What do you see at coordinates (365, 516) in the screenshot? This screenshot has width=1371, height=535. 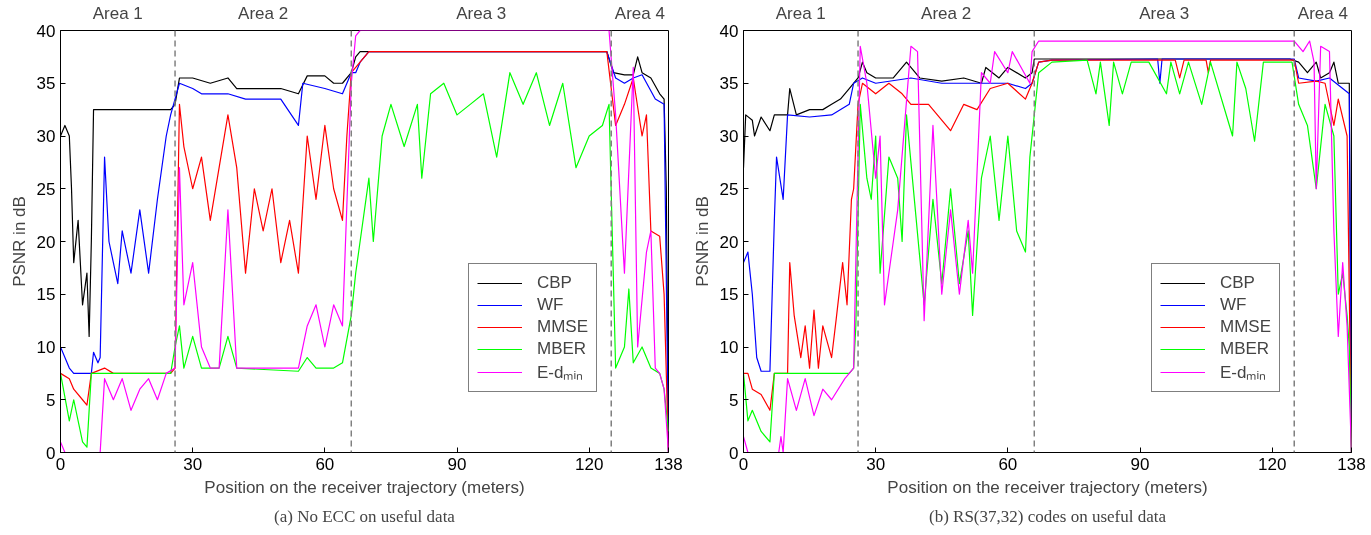 I see `text: (a) No ECC on useful data` at bounding box center [365, 516].